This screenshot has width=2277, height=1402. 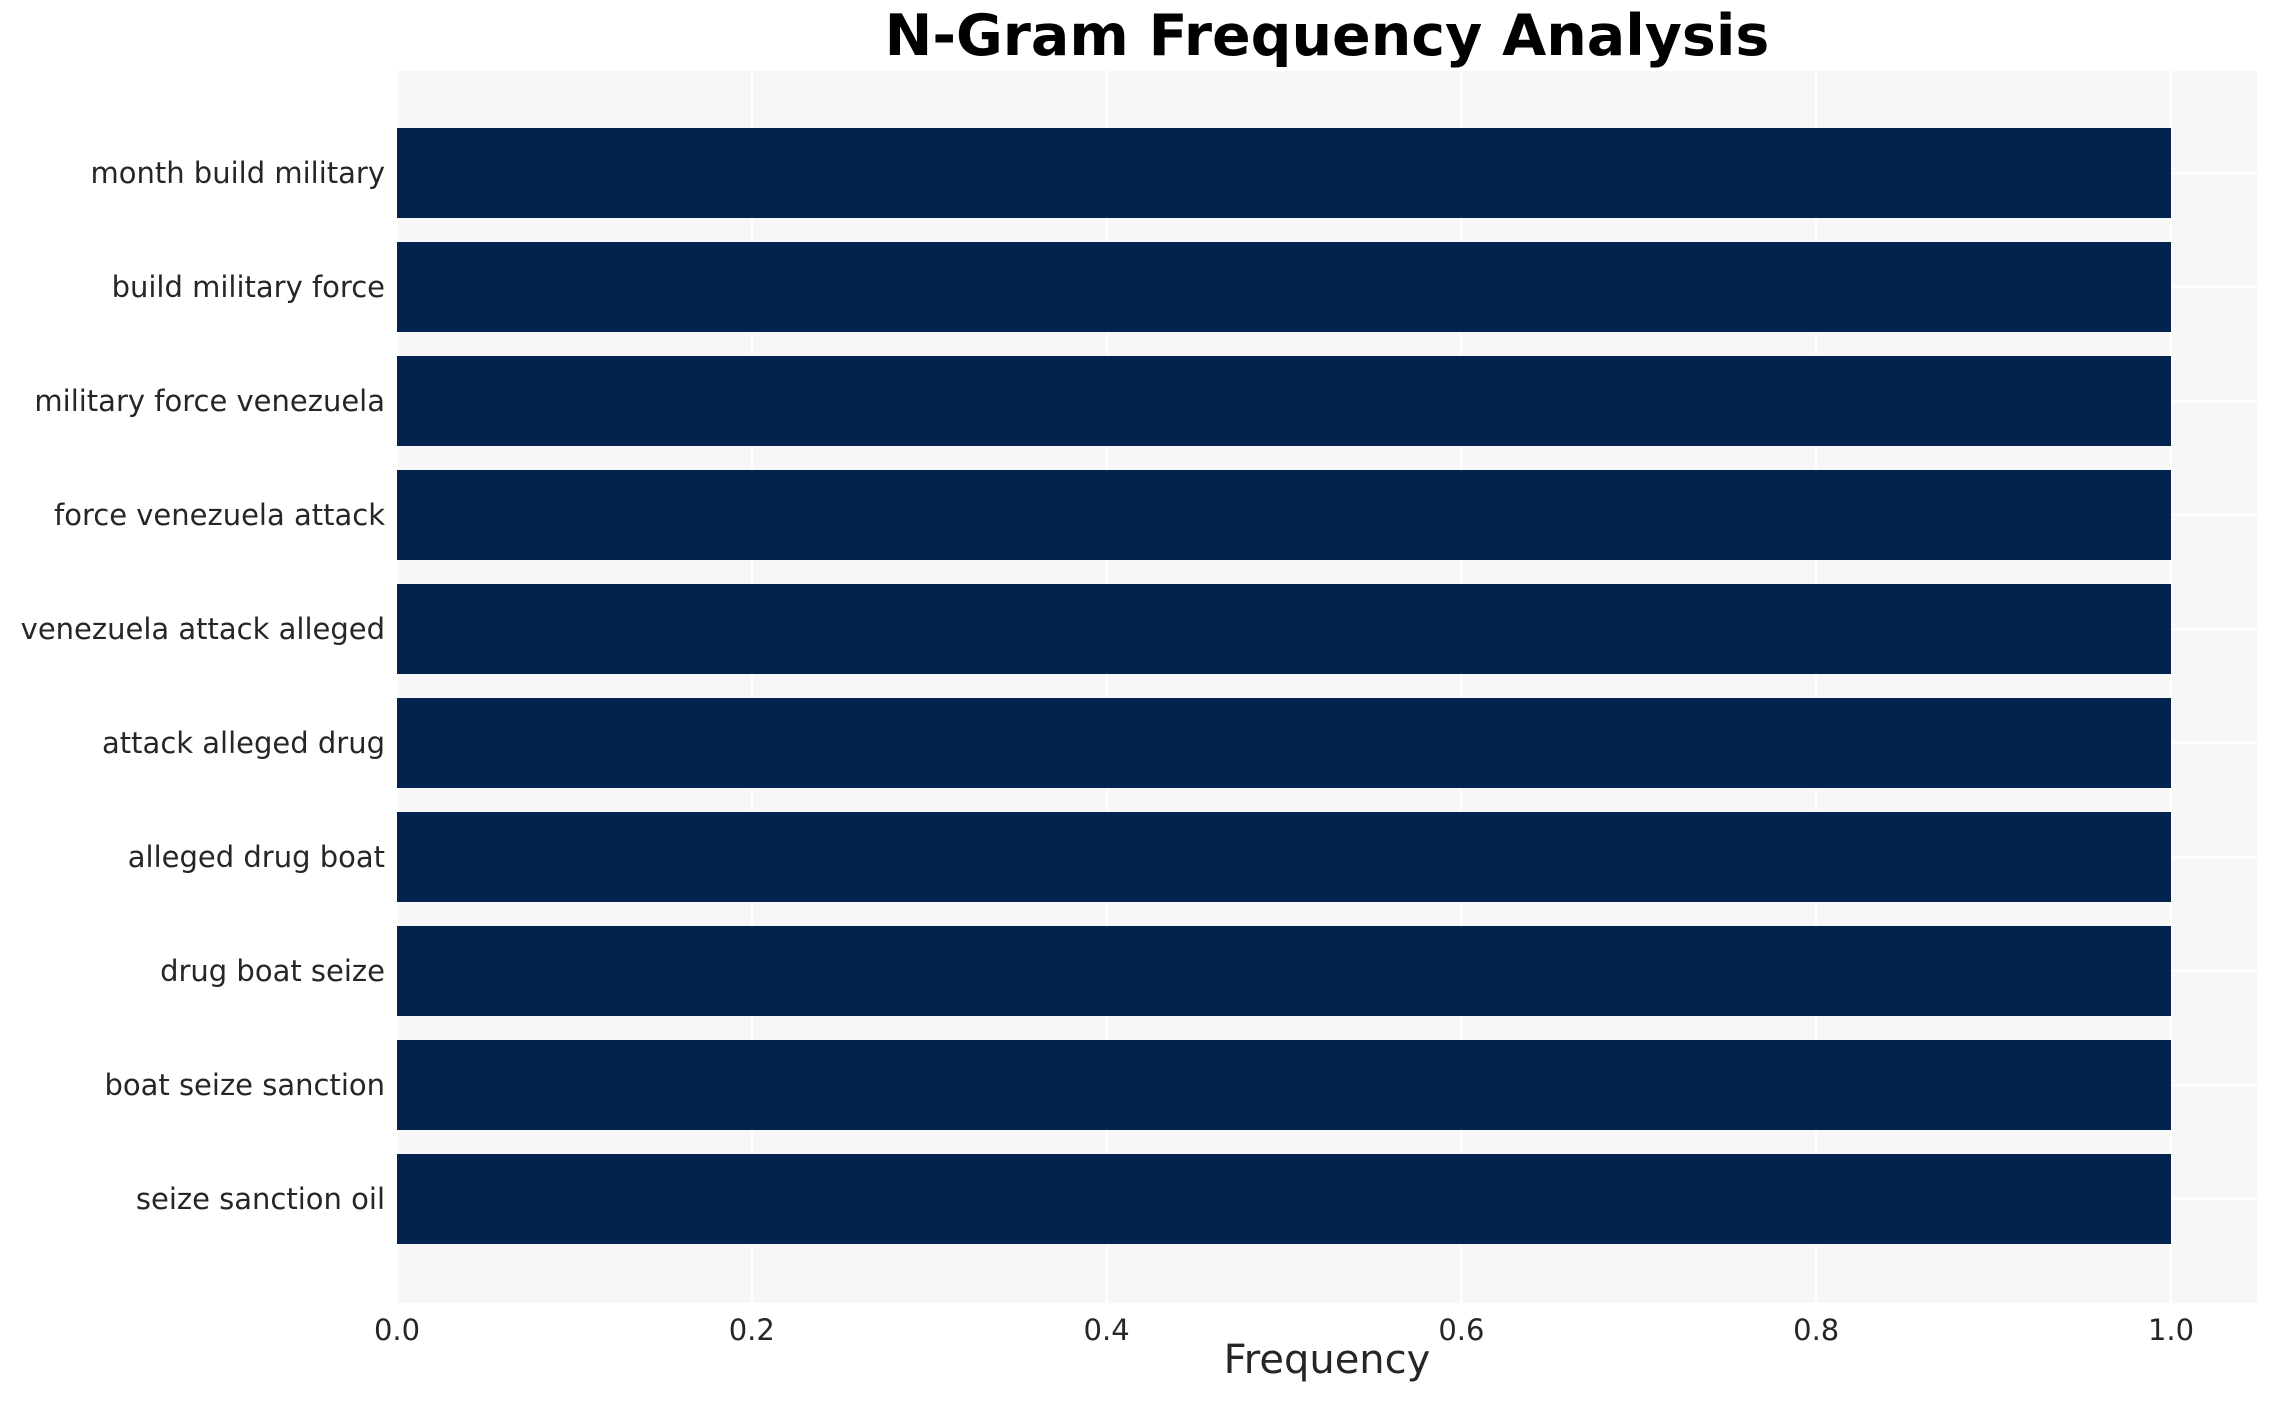 What do you see at coordinates (751, 1330) in the screenshot?
I see `x-tick-label: 0.2` at bounding box center [751, 1330].